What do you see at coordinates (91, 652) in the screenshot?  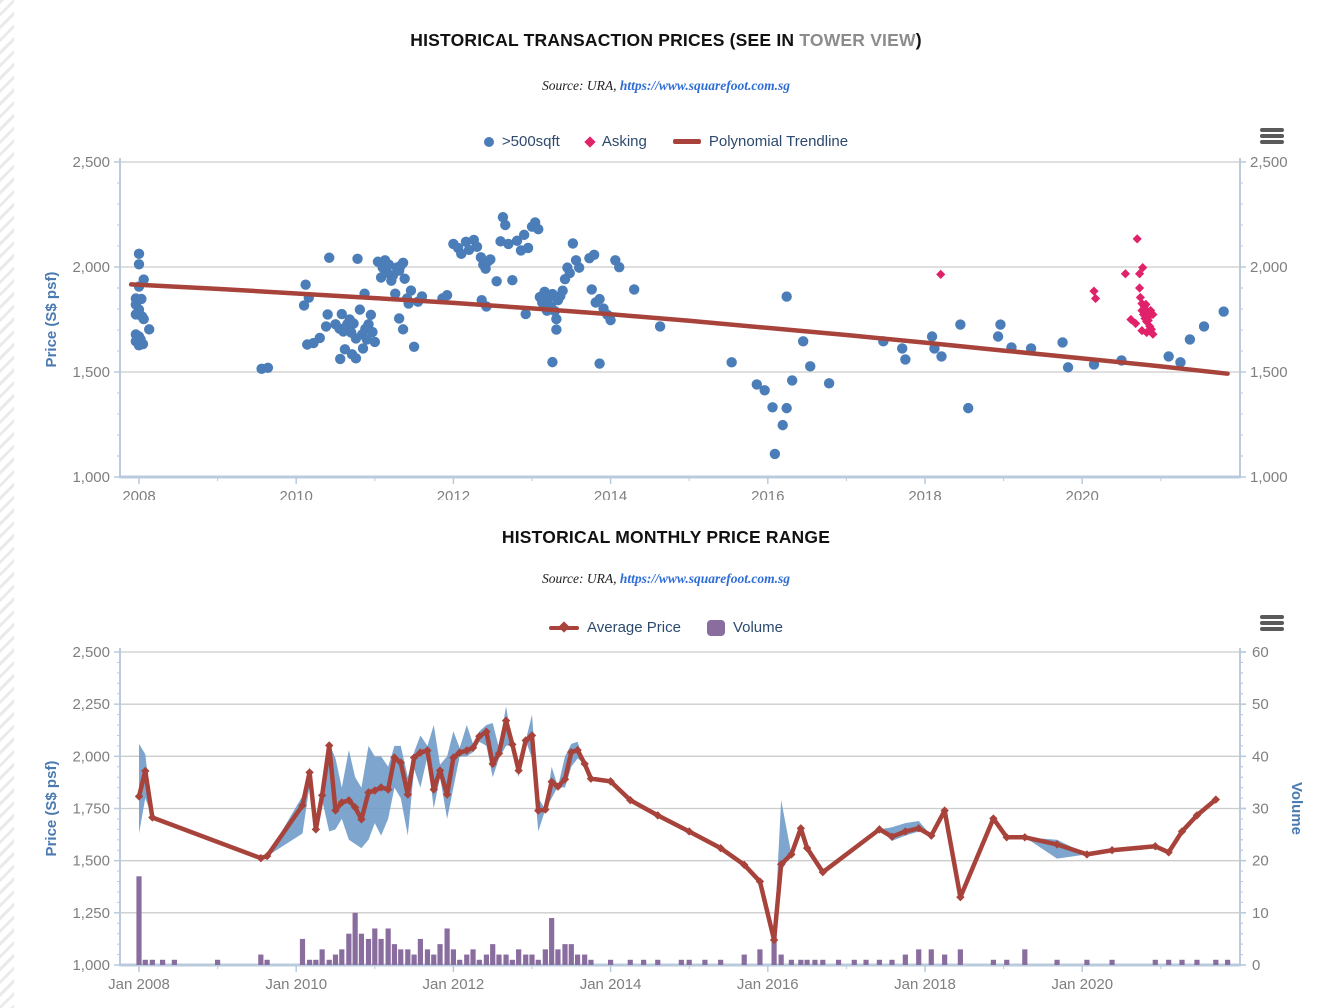 I see `svg-text: 2,500` at bounding box center [91, 652].